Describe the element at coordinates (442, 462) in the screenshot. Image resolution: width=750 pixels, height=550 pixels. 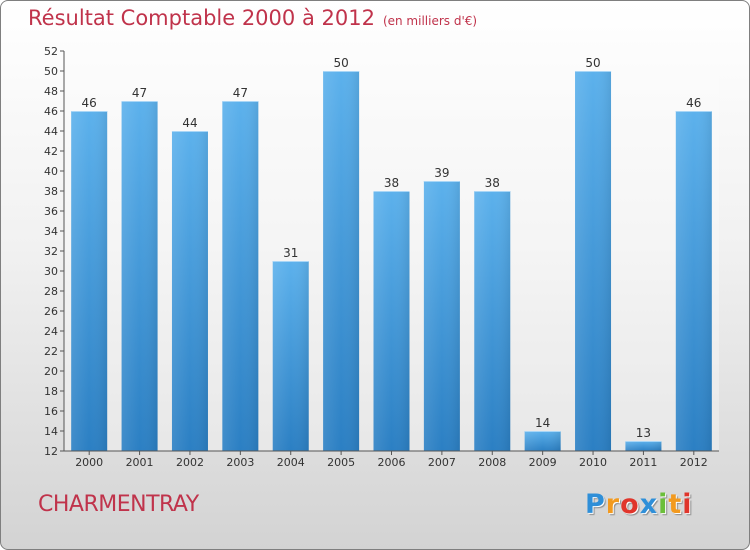
I see `x-tick-label: 2007` at that location.